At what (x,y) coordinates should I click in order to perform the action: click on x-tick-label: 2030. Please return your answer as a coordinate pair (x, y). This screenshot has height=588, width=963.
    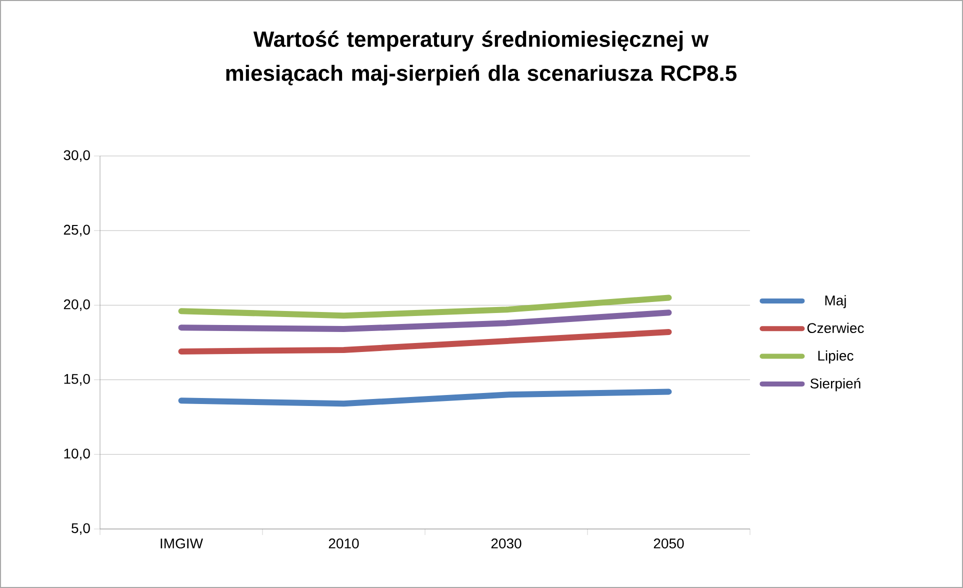
    Looking at the image, I should click on (506, 543).